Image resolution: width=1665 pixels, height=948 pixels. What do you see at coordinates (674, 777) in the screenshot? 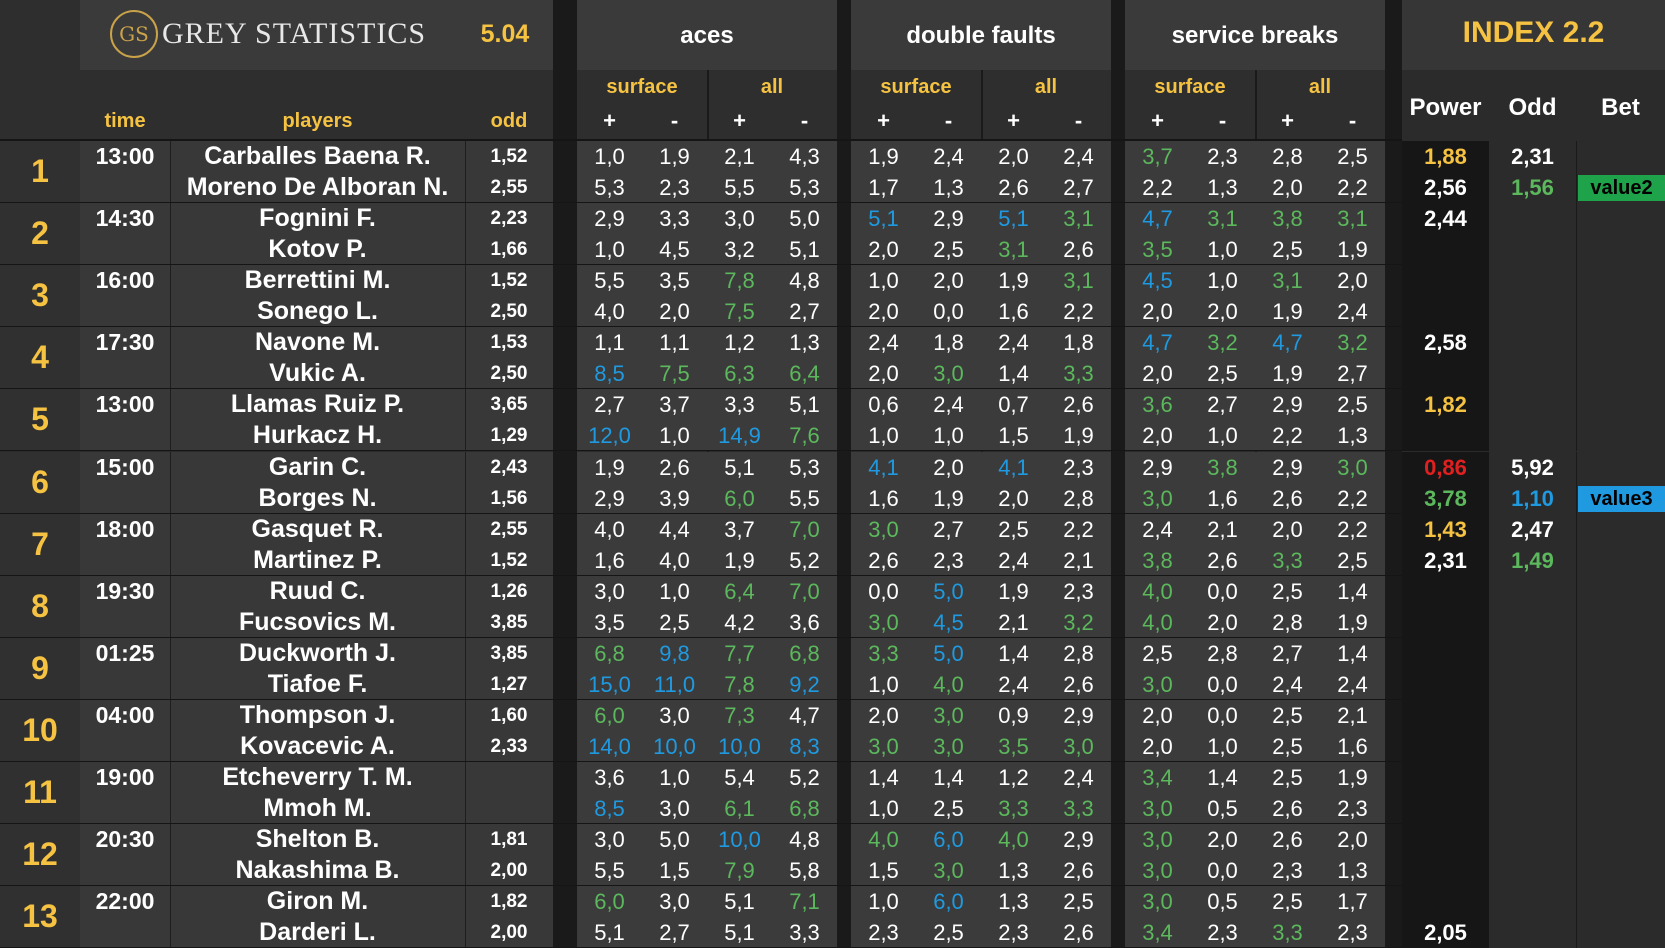
I see `stat-value: 1,0` at bounding box center [674, 777].